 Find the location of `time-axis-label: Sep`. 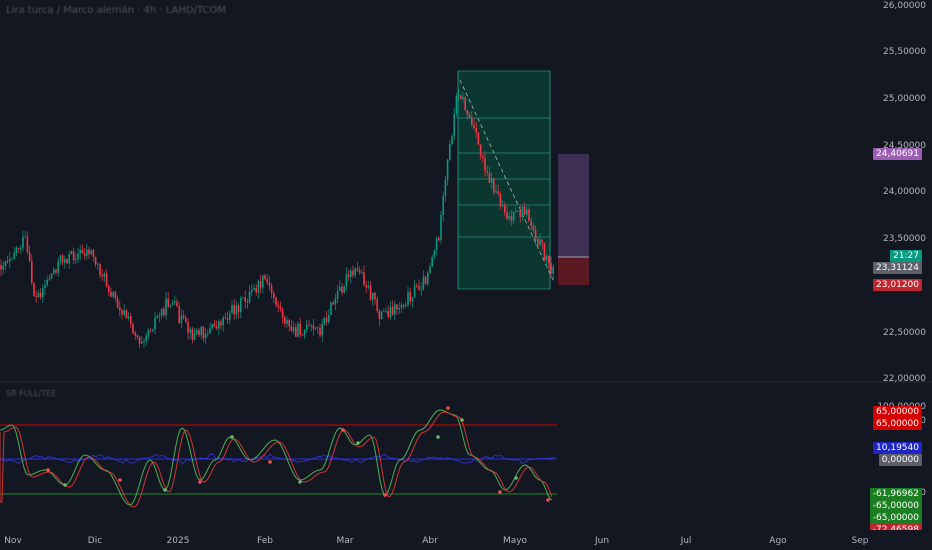

time-axis-label: Sep is located at coordinates (860, 541).